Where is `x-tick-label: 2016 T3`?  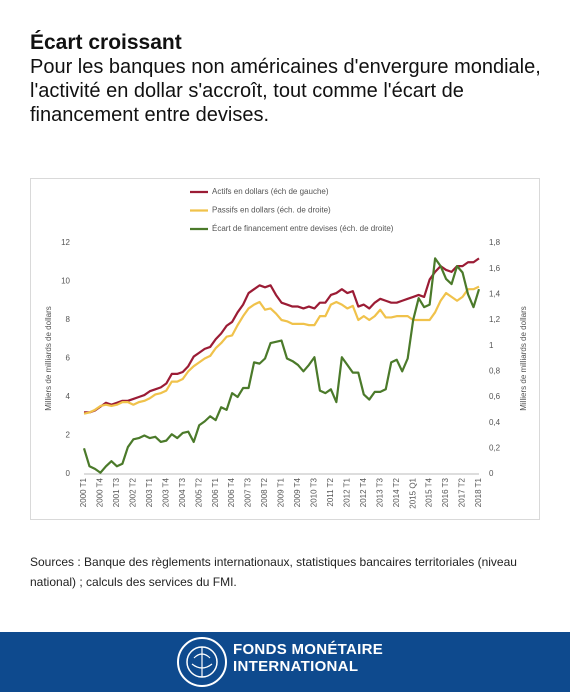
x-tick-label: 2016 T3 is located at coordinates (445, 492).